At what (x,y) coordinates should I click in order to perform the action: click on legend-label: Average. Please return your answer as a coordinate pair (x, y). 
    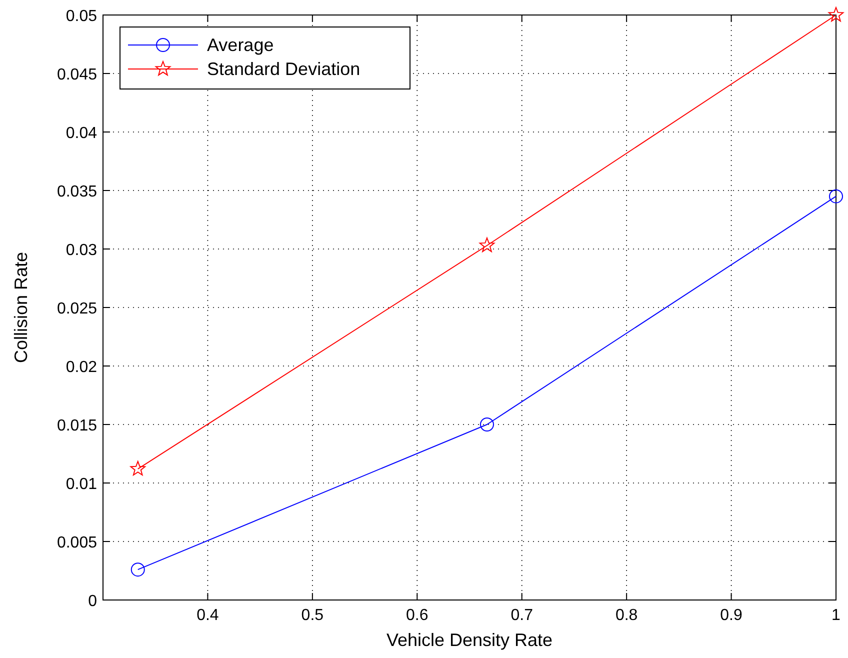
    Looking at the image, I should click on (240, 45).